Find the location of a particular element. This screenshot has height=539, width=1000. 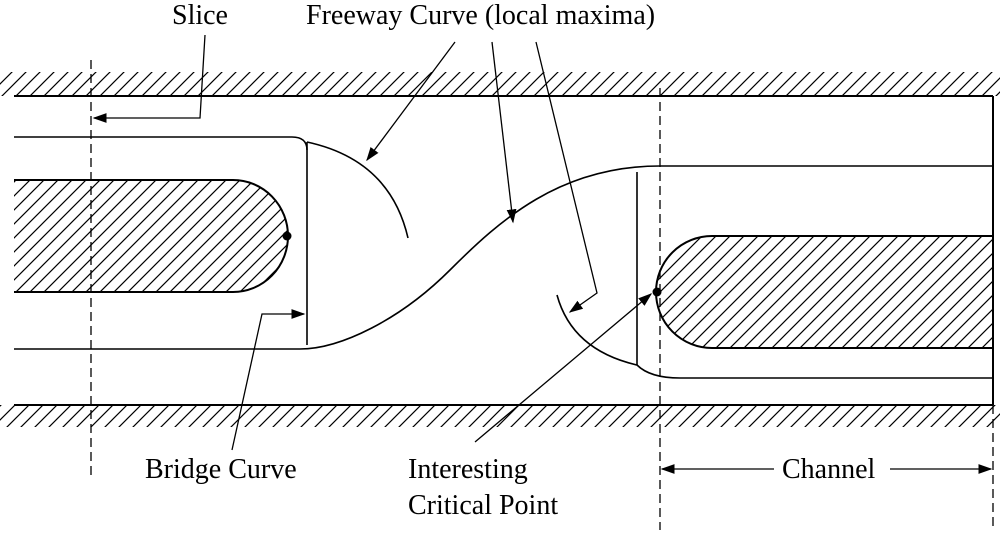

freeway-curve-label: Freeway Curve (local maxima) is located at coordinates (480, 15).